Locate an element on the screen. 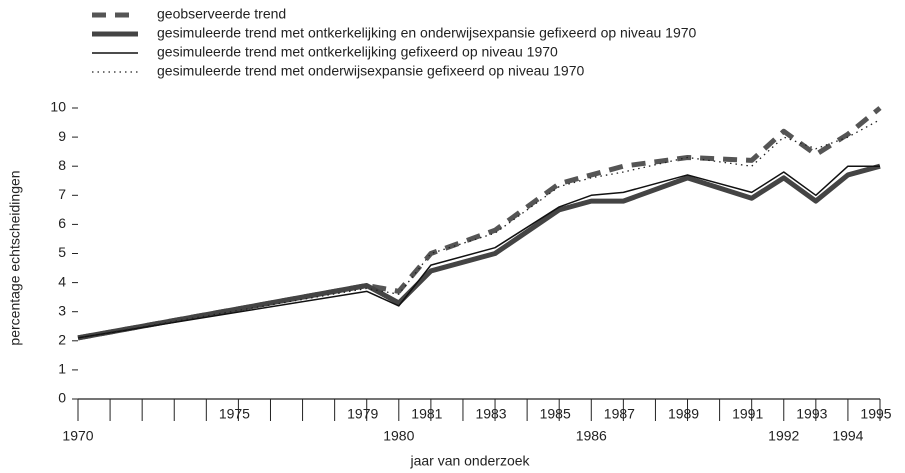 The width and height of the screenshot is (905, 473). legend-label: geobserveerde trend is located at coordinates (221, 14).